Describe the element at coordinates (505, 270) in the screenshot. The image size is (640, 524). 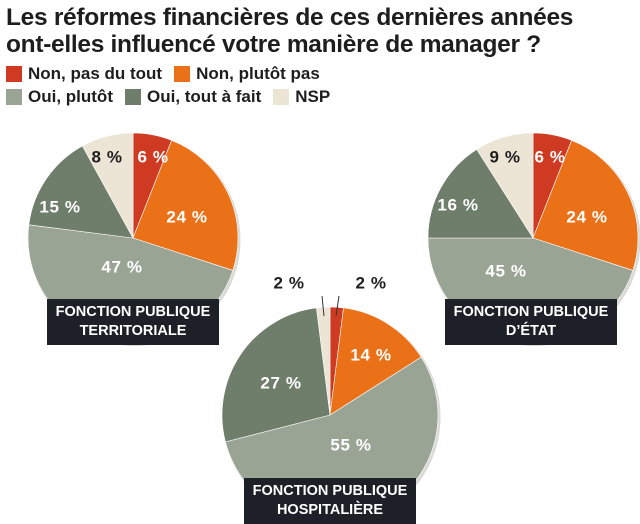
I see `pie-etat-label-oui-plutot: 45 %` at that location.